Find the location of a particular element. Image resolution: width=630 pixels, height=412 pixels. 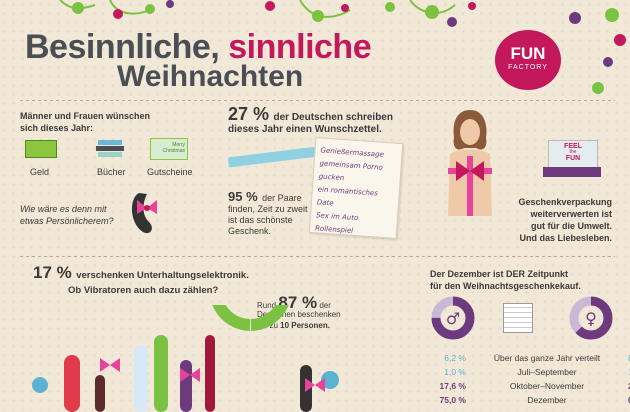

row-label: Juli–September is located at coordinates (547, 372).